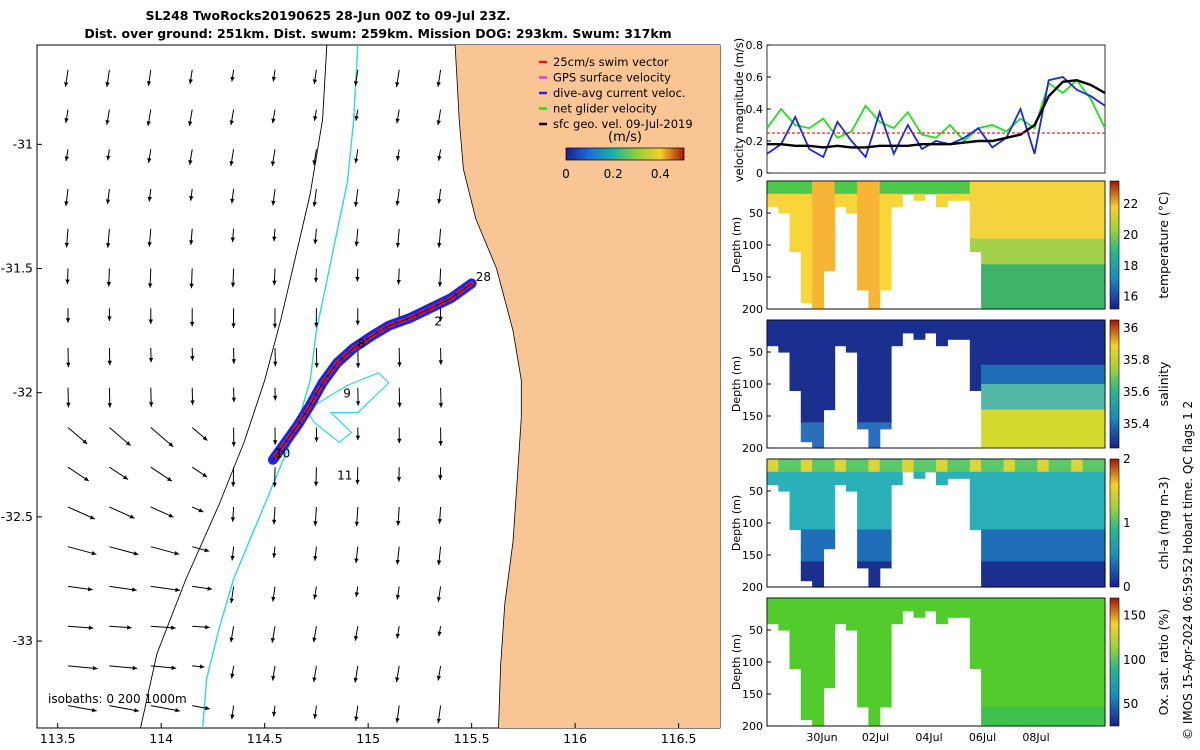 The image size is (1200, 750). What do you see at coordinates (605, 109) in the screenshot?
I see `legend-label-3: net glider velocity` at bounding box center [605, 109].